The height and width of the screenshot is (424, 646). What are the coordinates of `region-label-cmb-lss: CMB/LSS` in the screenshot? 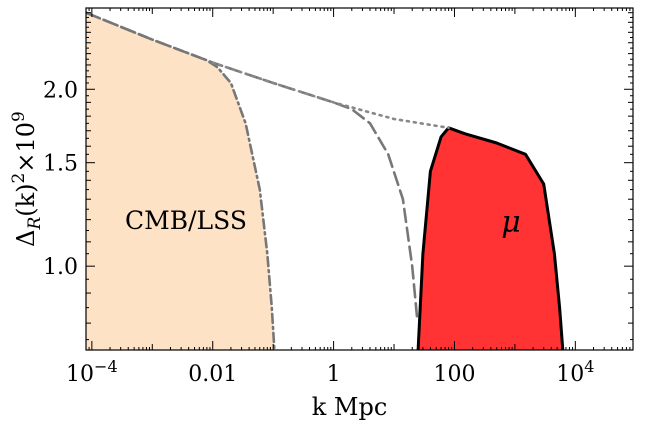 It's located at (186, 220).